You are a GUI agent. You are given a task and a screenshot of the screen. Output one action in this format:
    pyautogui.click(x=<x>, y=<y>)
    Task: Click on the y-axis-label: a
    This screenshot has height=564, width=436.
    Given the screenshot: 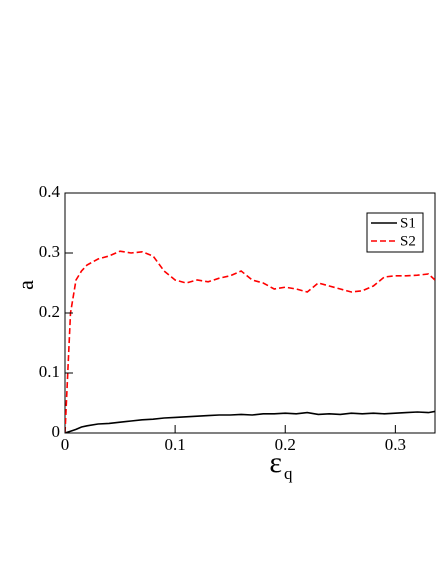 What is the action you would take?
    pyautogui.click(x=25, y=285)
    